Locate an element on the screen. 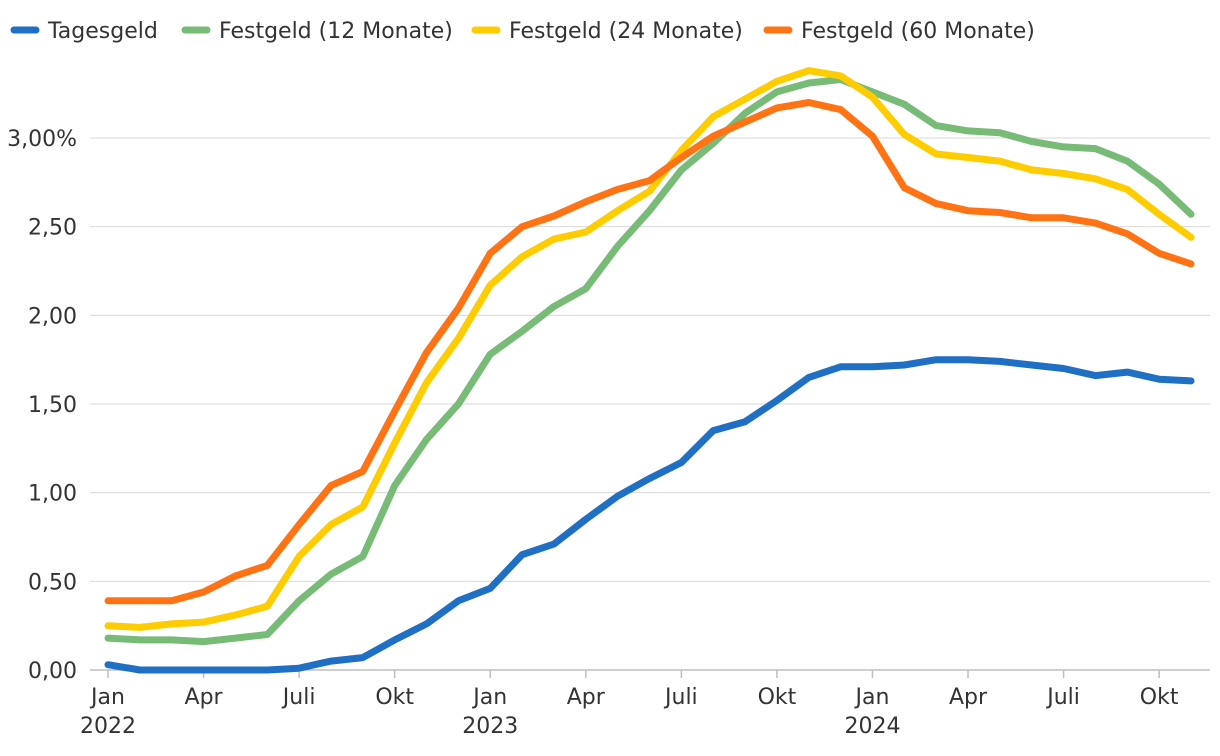 This screenshot has height=756, width=1220. y-axis: 0,00 0,50 1,00 1,50 2,00 2,50 3,00% is located at coordinates (42, 405).